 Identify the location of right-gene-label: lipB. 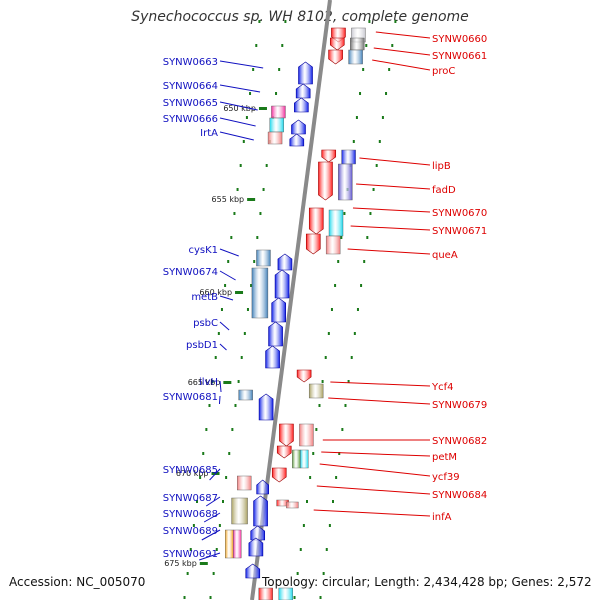
(441, 166).